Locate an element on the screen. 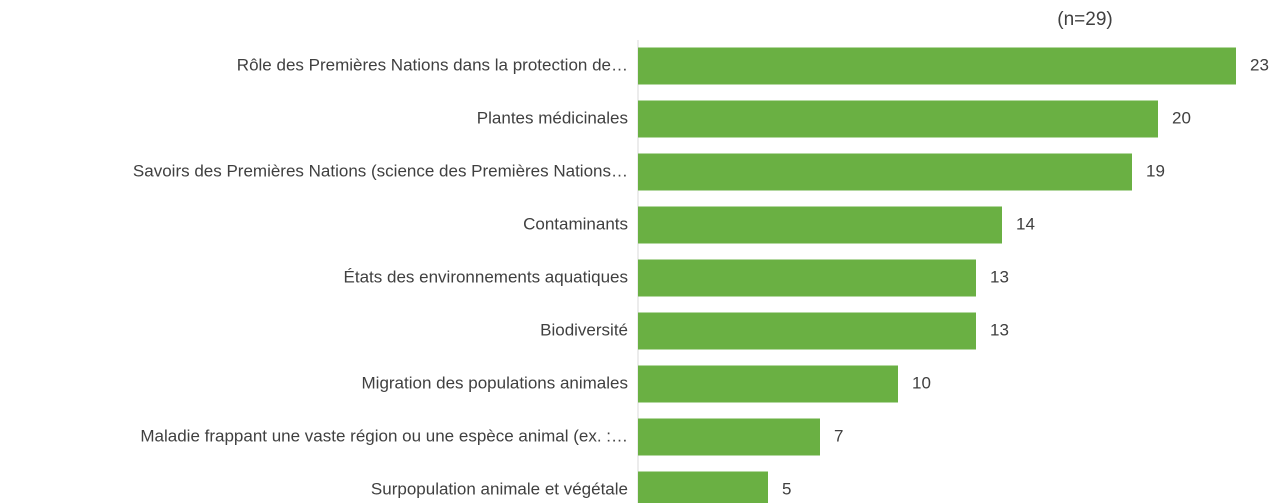 Image resolution: width=1287 pixels, height=503 pixels. category-label: États des environnements aquatiques is located at coordinates (486, 276).